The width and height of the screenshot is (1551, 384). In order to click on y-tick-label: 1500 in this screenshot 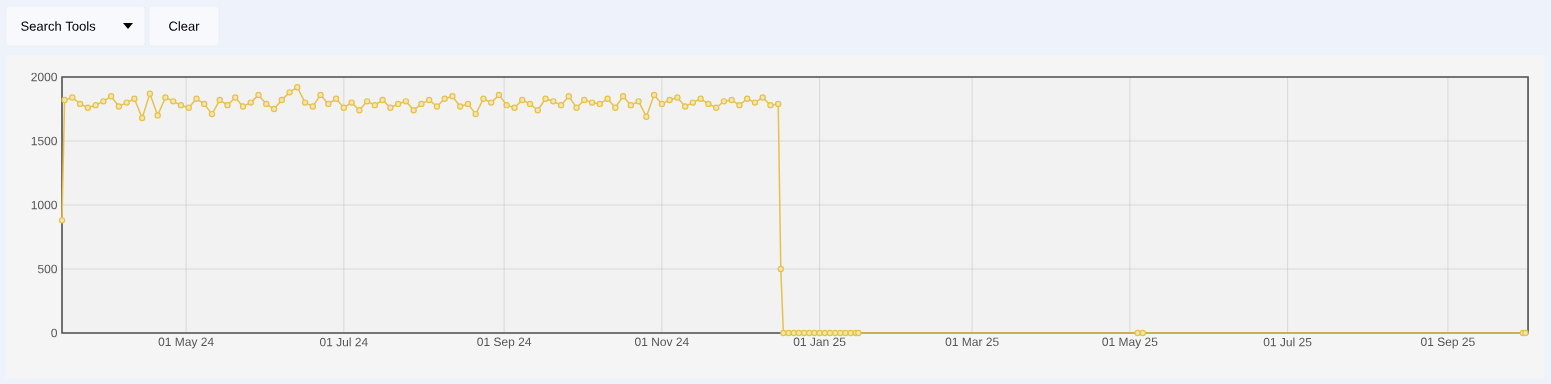, I will do `click(44, 141)`.